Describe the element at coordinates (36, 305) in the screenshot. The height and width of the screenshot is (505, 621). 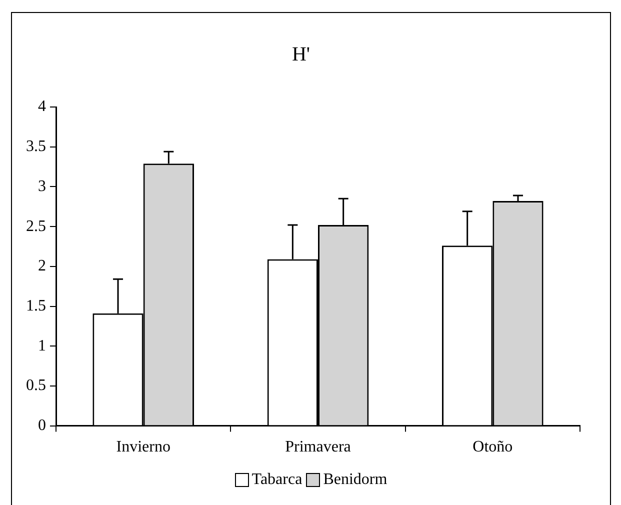
I see `y-tick-label: 1.5` at that location.